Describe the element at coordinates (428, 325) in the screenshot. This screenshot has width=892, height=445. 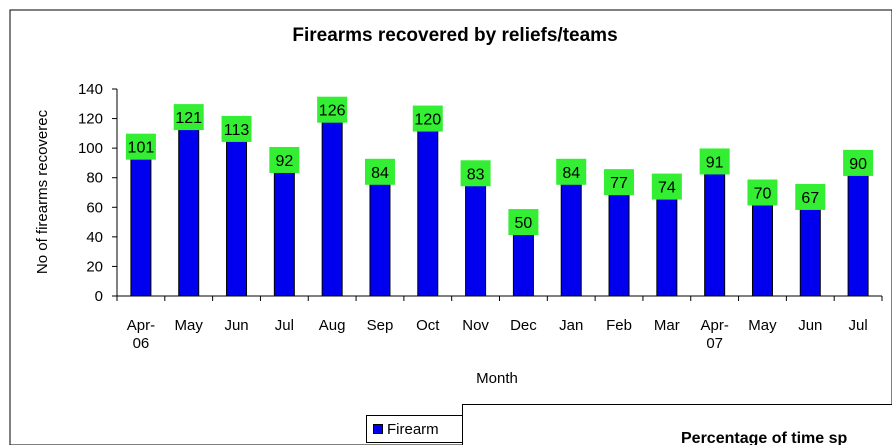
I see `x-tick-label: Oct` at that location.